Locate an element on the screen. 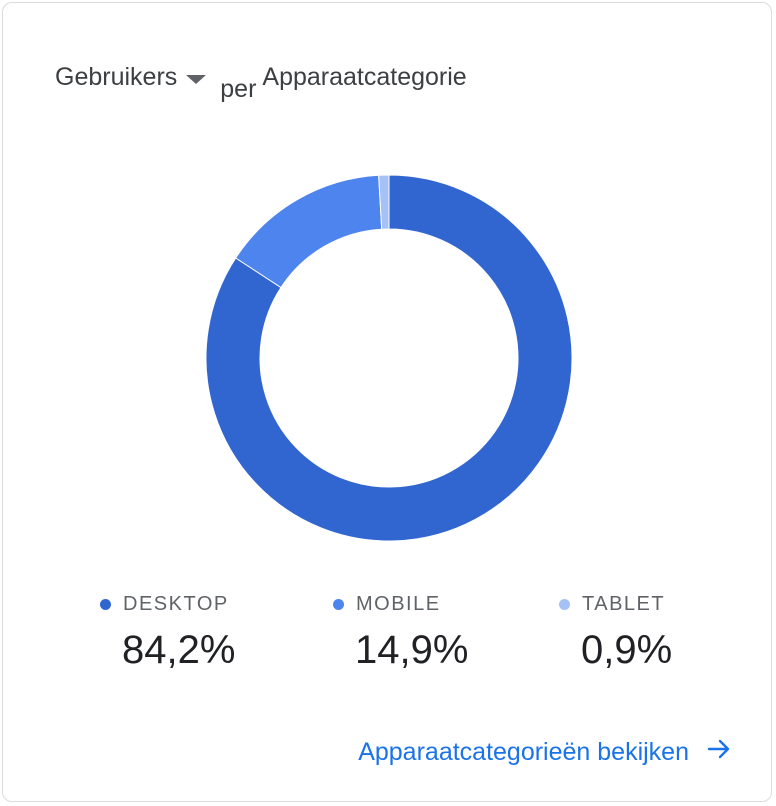 The height and width of the screenshot is (806, 776). dropdown-caret-icon is located at coordinates (196, 79).